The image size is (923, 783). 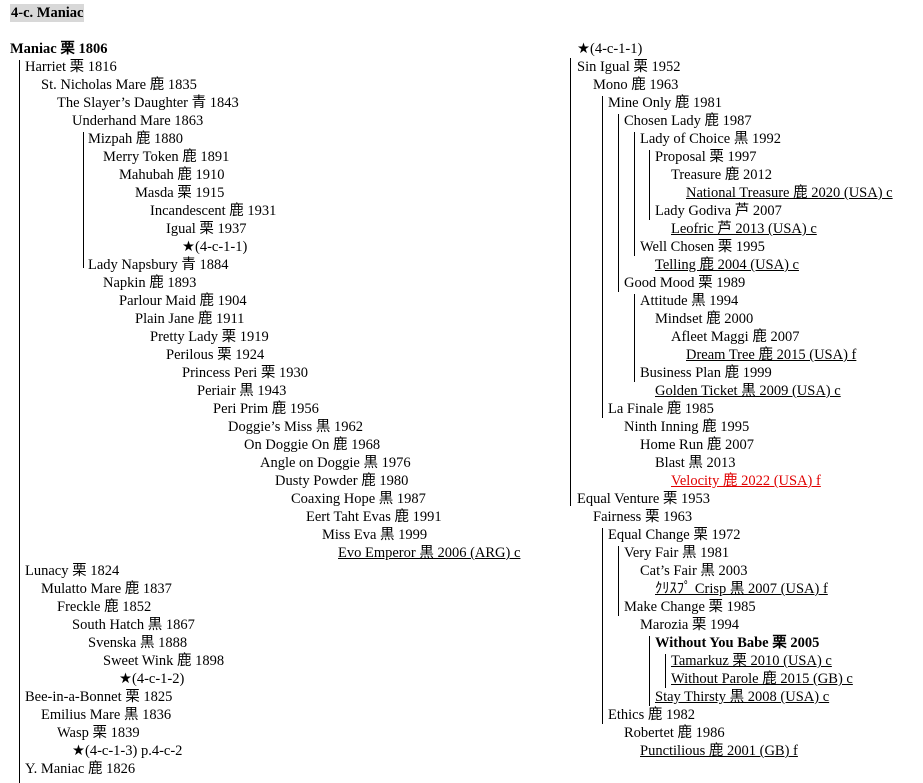 What do you see at coordinates (690, 625) in the screenshot?
I see `pedigree-entry: Marozia 栗 1994` at bounding box center [690, 625].